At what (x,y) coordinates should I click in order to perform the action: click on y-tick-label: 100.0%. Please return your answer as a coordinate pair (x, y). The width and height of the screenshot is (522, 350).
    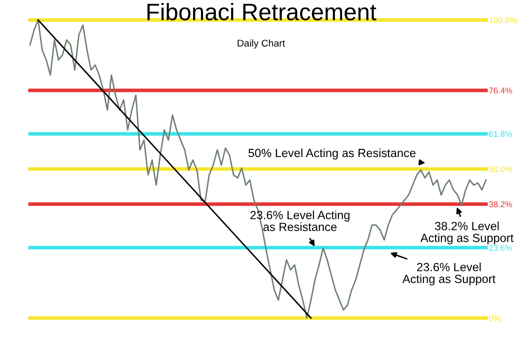
    Looking at the image, I should click on (503, 20).